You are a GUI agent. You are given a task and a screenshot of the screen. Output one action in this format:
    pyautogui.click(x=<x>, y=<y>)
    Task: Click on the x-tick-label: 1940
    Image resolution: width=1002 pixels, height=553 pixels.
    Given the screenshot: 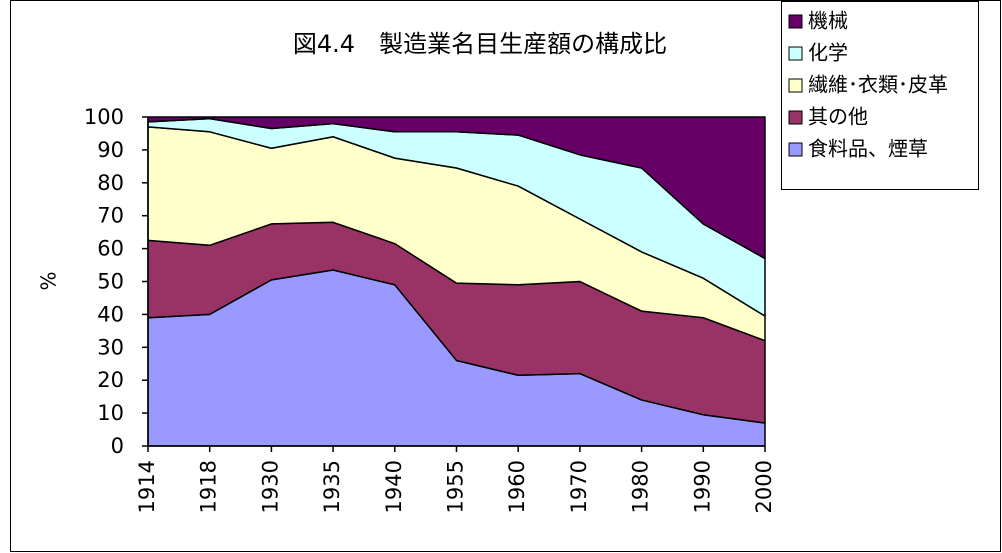 What is the action you would take?
    pyautogui.click(x=394, y=486)
    